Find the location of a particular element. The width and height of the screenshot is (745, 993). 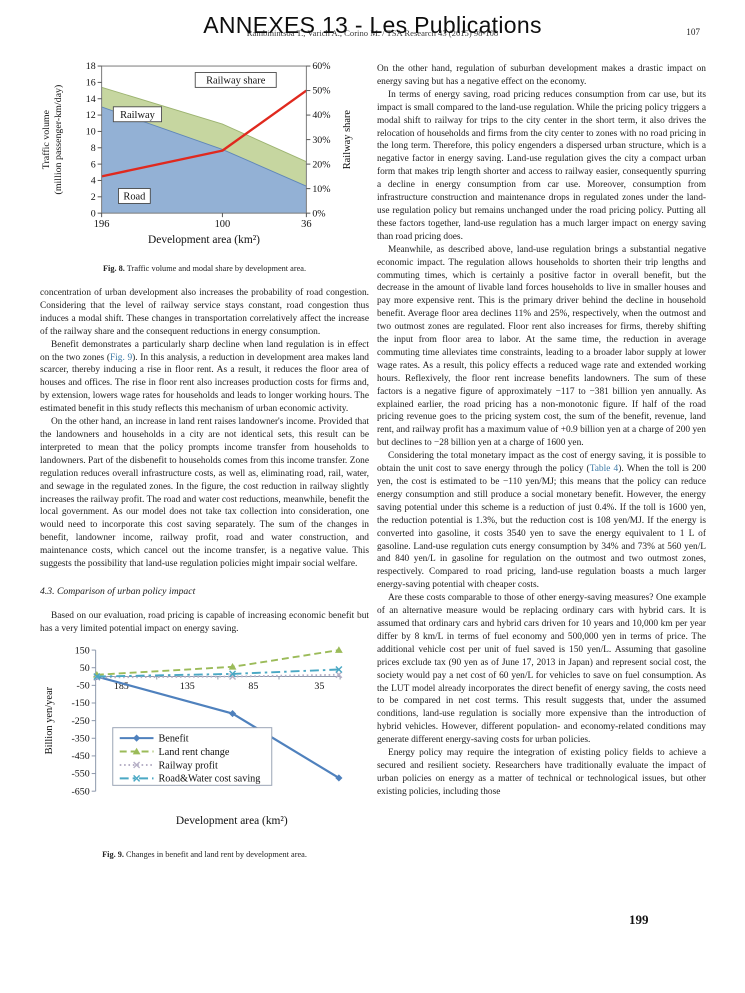

svg-text: 0% is located at coordinates (318, 213).